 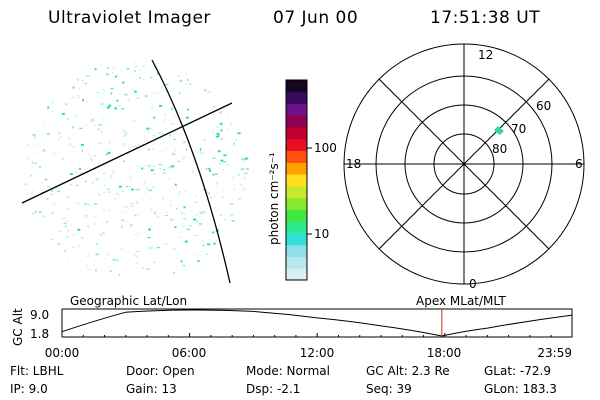 What do you see at coordinates (288, 371) in the screenshot?
I see `mode-status: Mode: Normal` at bounding box center [288, 371].